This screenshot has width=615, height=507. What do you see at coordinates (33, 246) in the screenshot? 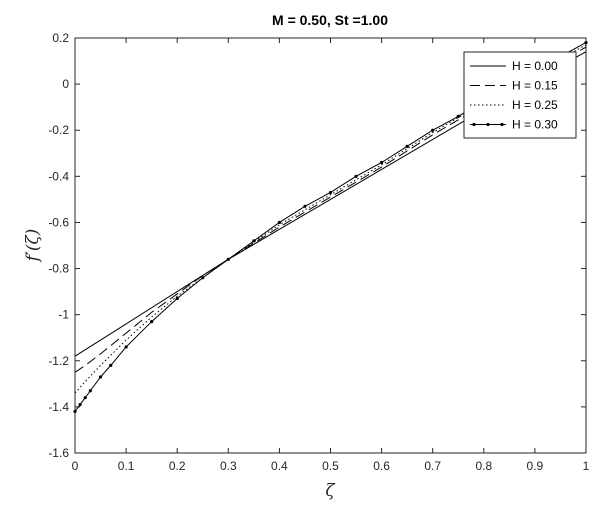
I see `y-axis-label: f′(ζ)` at bounding box center [33, 246].